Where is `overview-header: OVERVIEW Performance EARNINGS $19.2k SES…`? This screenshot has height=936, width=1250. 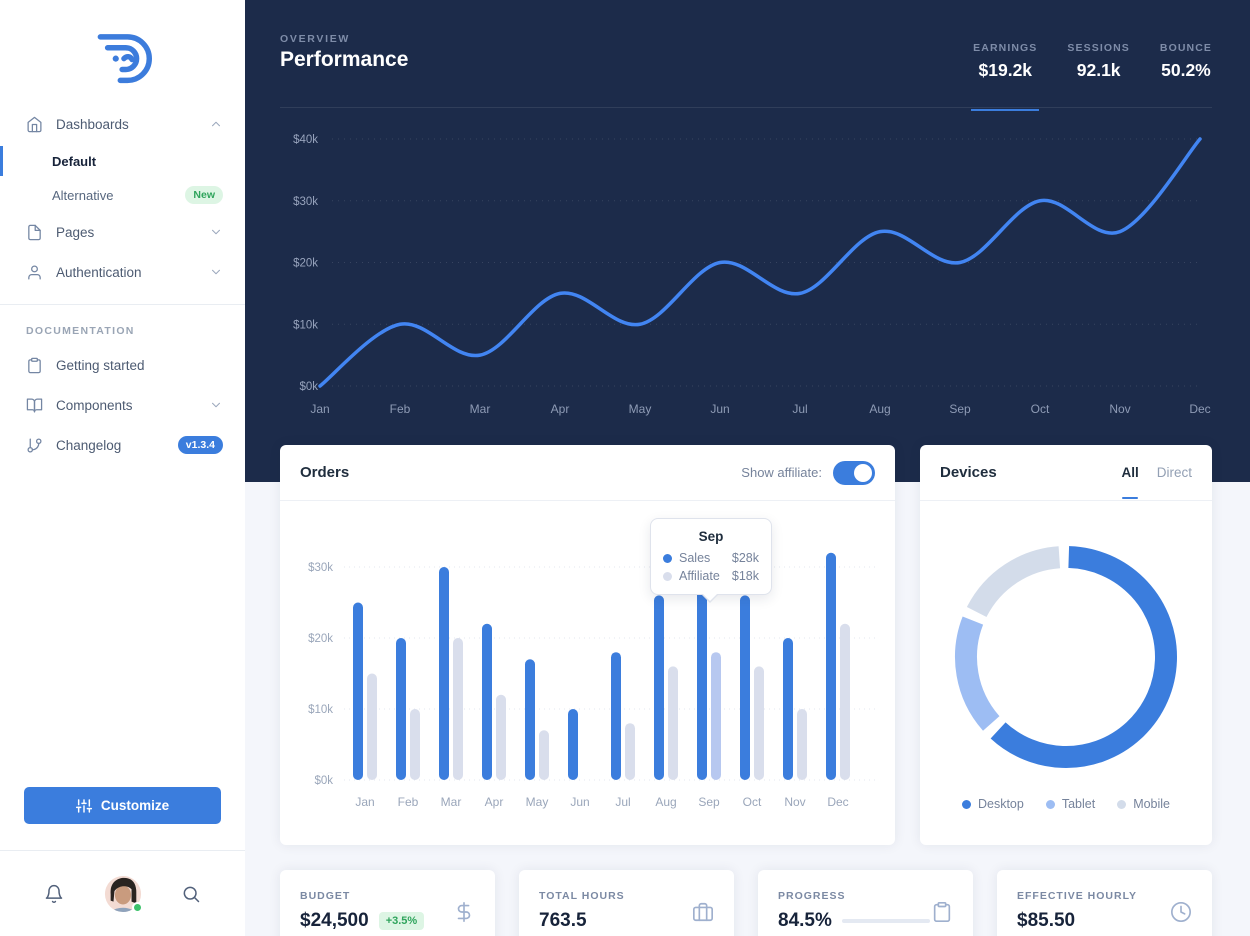
overview-header: OVERVIEW Performance EARNINGS $19.2k SES… is located at coordinates (746, 55).